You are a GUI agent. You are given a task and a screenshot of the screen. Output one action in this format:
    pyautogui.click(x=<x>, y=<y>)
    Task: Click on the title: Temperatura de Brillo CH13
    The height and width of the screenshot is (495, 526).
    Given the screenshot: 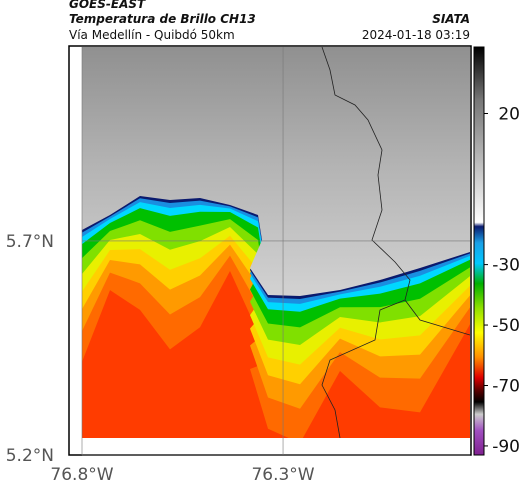 What is the action you would take?
    pyautogui.click(x=162, y=19)
    